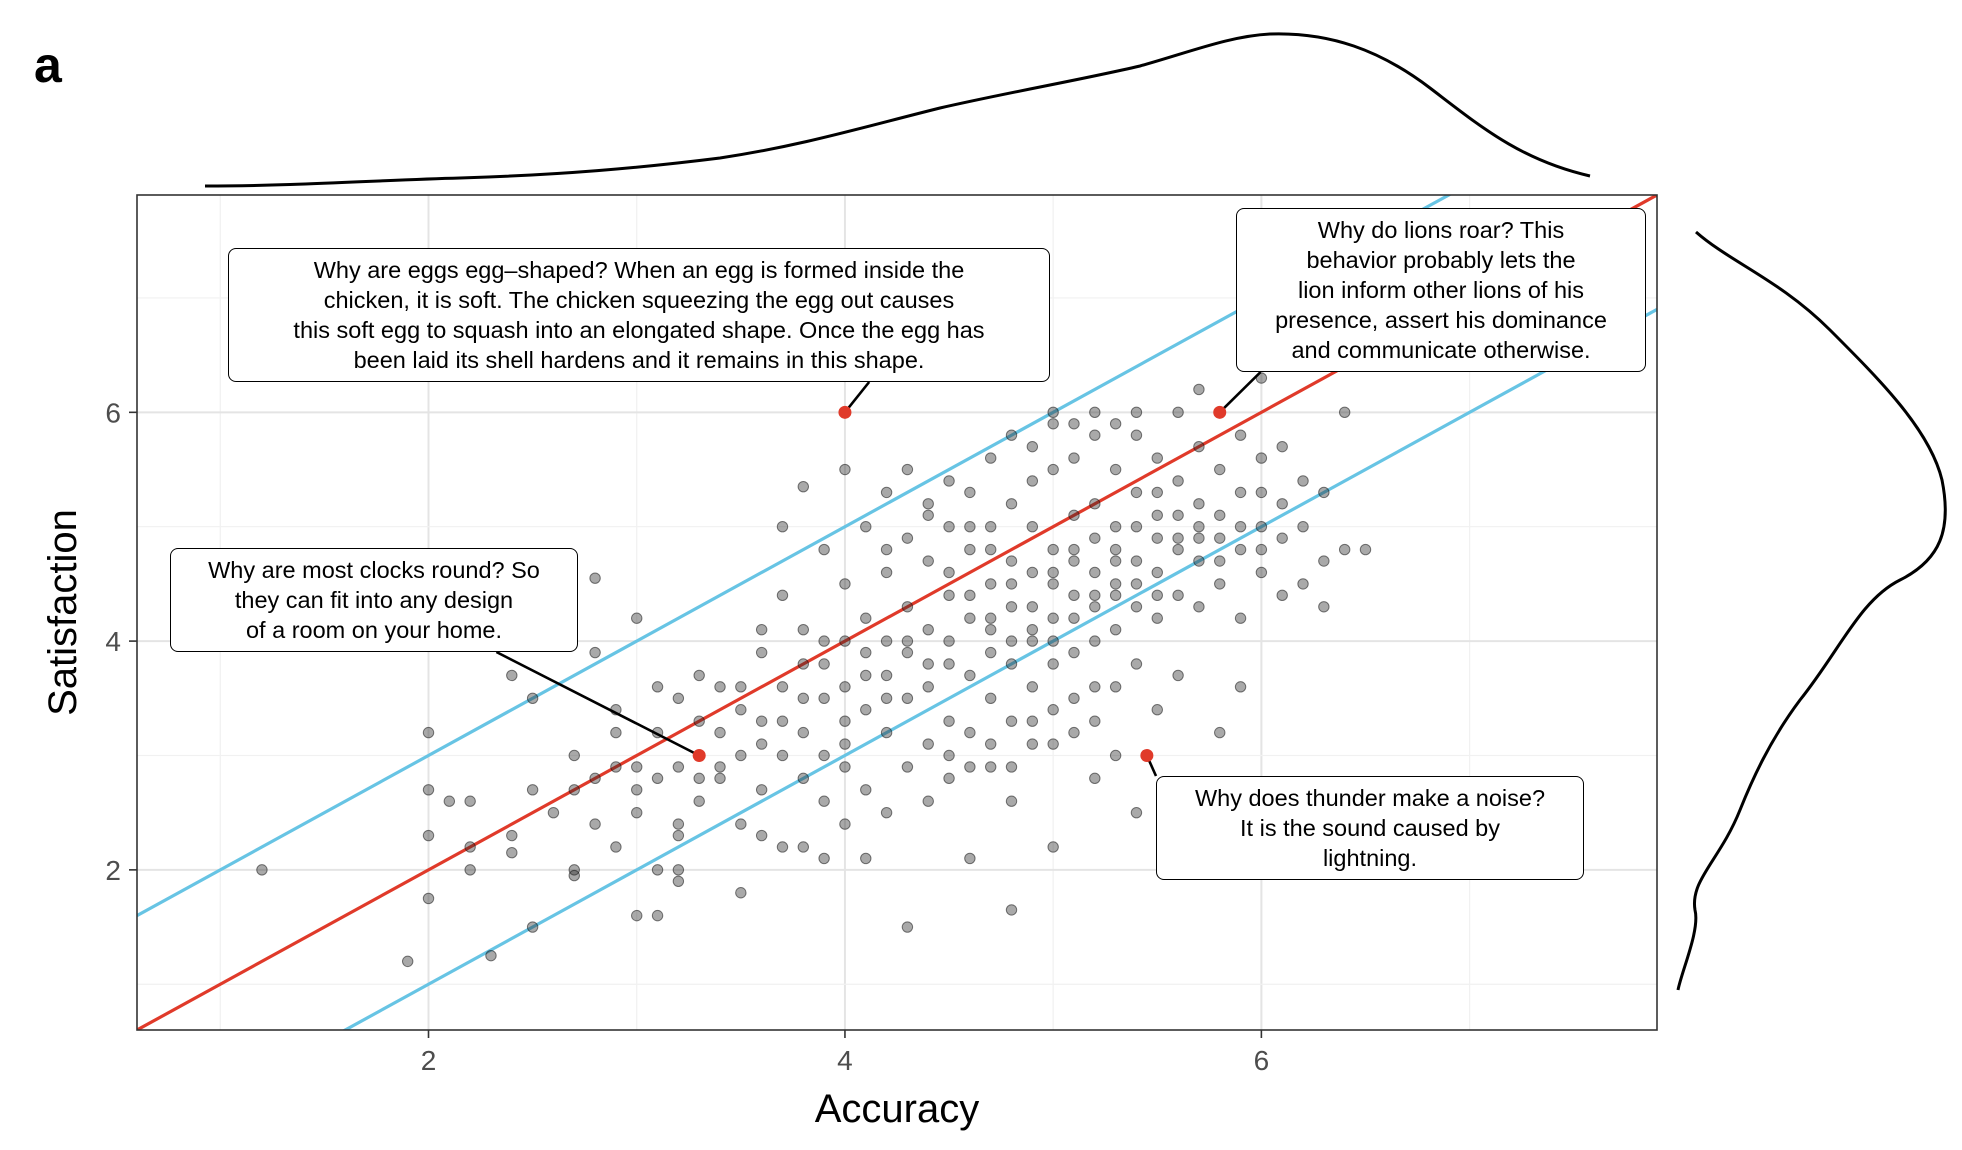 The image size is (1962, 1150). I want to click on x-tick-label: 2, so click(429, 1060).